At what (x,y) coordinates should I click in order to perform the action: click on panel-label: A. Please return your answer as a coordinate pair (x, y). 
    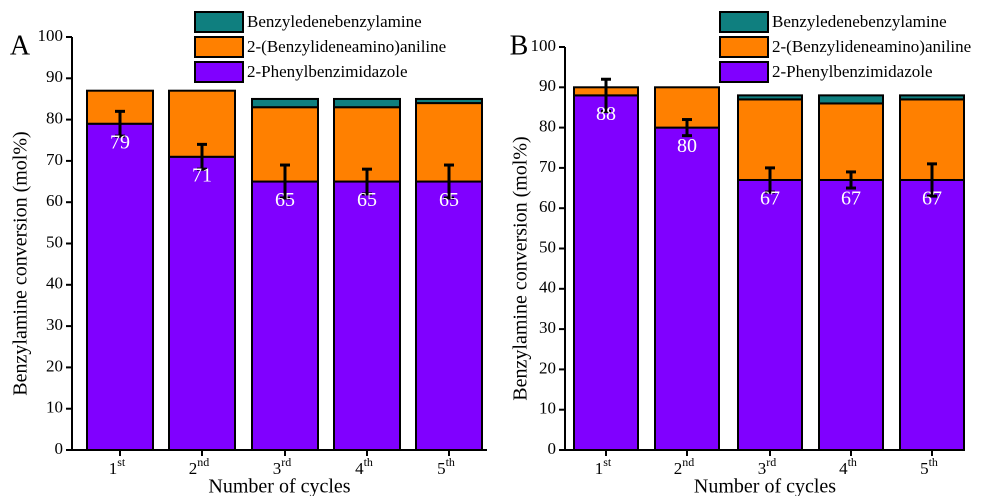
    Looking at the image, I should click on (20, 45).